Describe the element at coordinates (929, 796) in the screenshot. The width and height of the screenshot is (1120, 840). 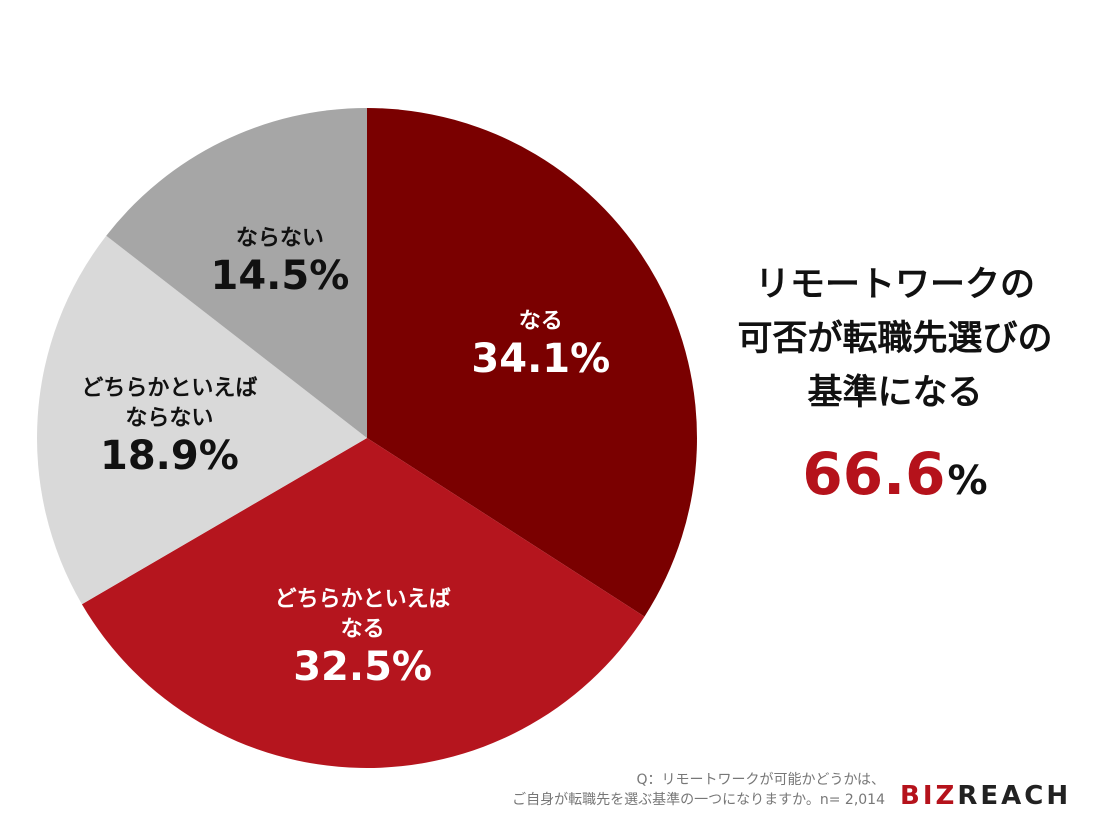
I see `logo-part-biz: BIZ` at that location.